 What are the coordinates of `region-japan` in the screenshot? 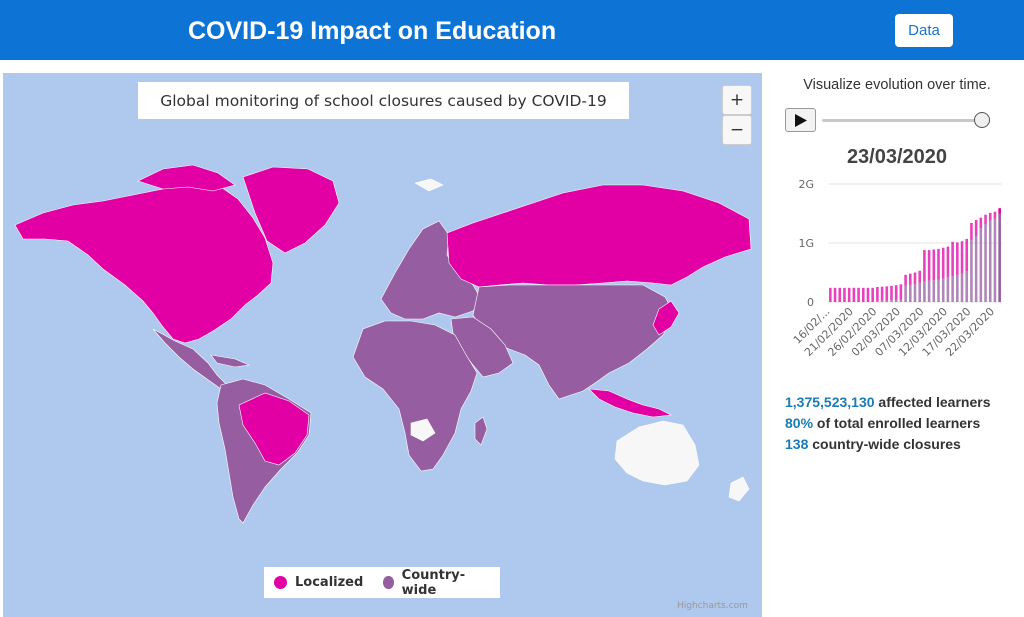 It's located at (666, 318).